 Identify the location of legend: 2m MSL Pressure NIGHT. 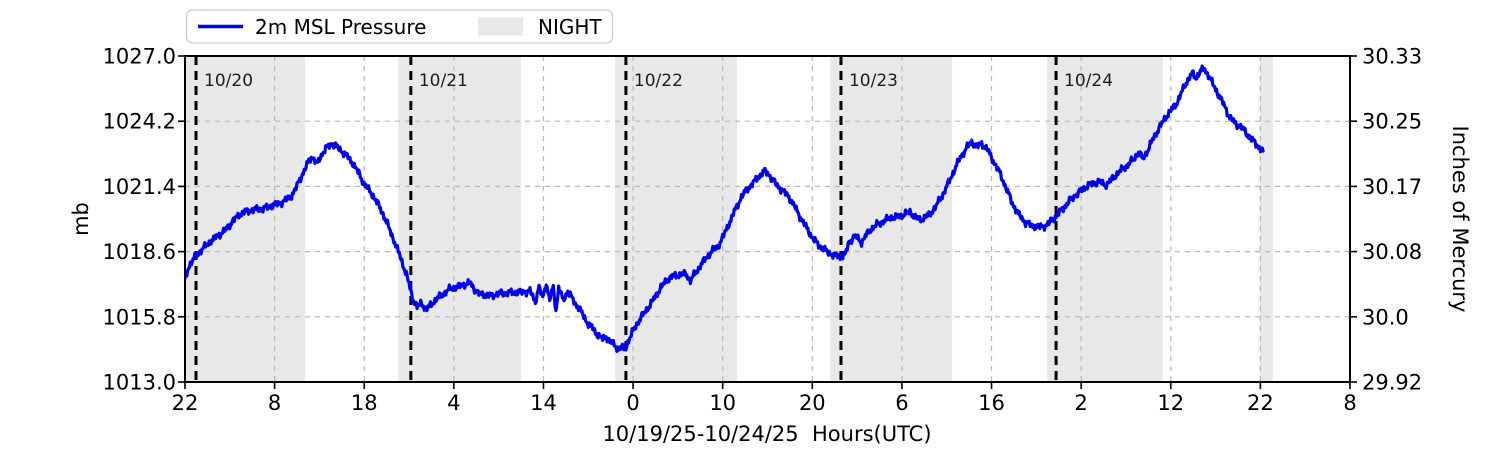
(399, 26).